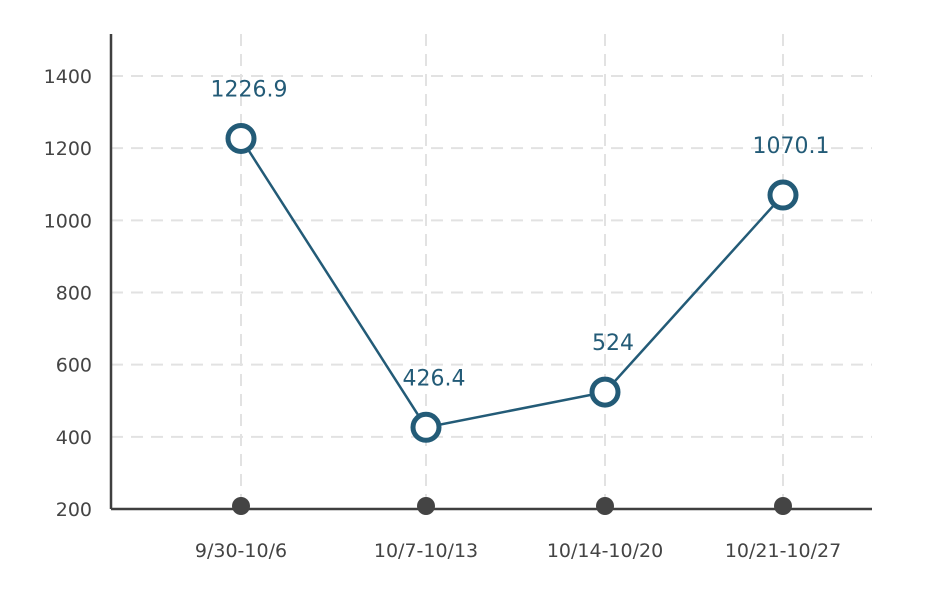  What do you see at coordinates (74, 294) in the screenshot?
I see `y-tick-label-800: 800` at bounding box center [74, 294].